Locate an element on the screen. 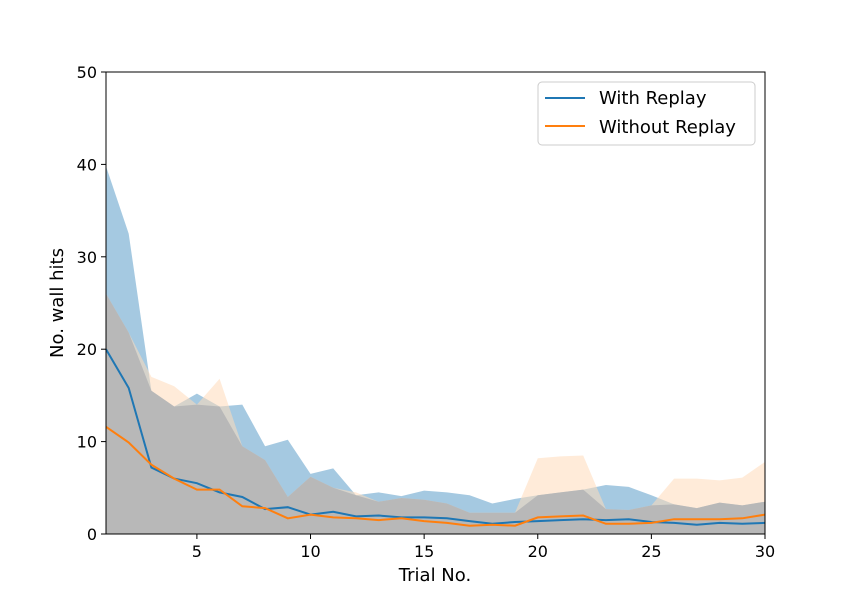 Image resolution: width=850 pixels, height=604 pixels. legend: With Replay Without Replay is located at coordinates (646, 113).